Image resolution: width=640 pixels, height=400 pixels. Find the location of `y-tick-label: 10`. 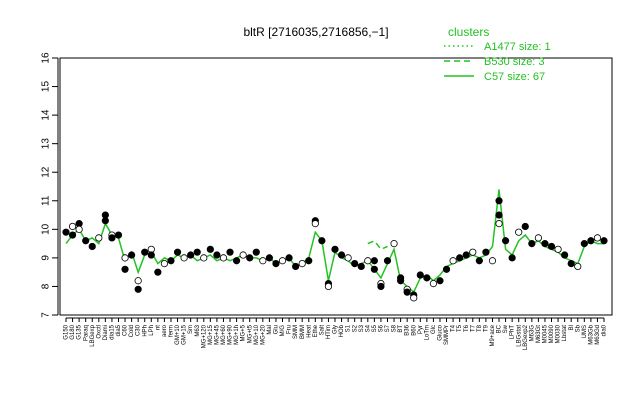

y-tick-label: 10 is located at coordinates (46, 229).